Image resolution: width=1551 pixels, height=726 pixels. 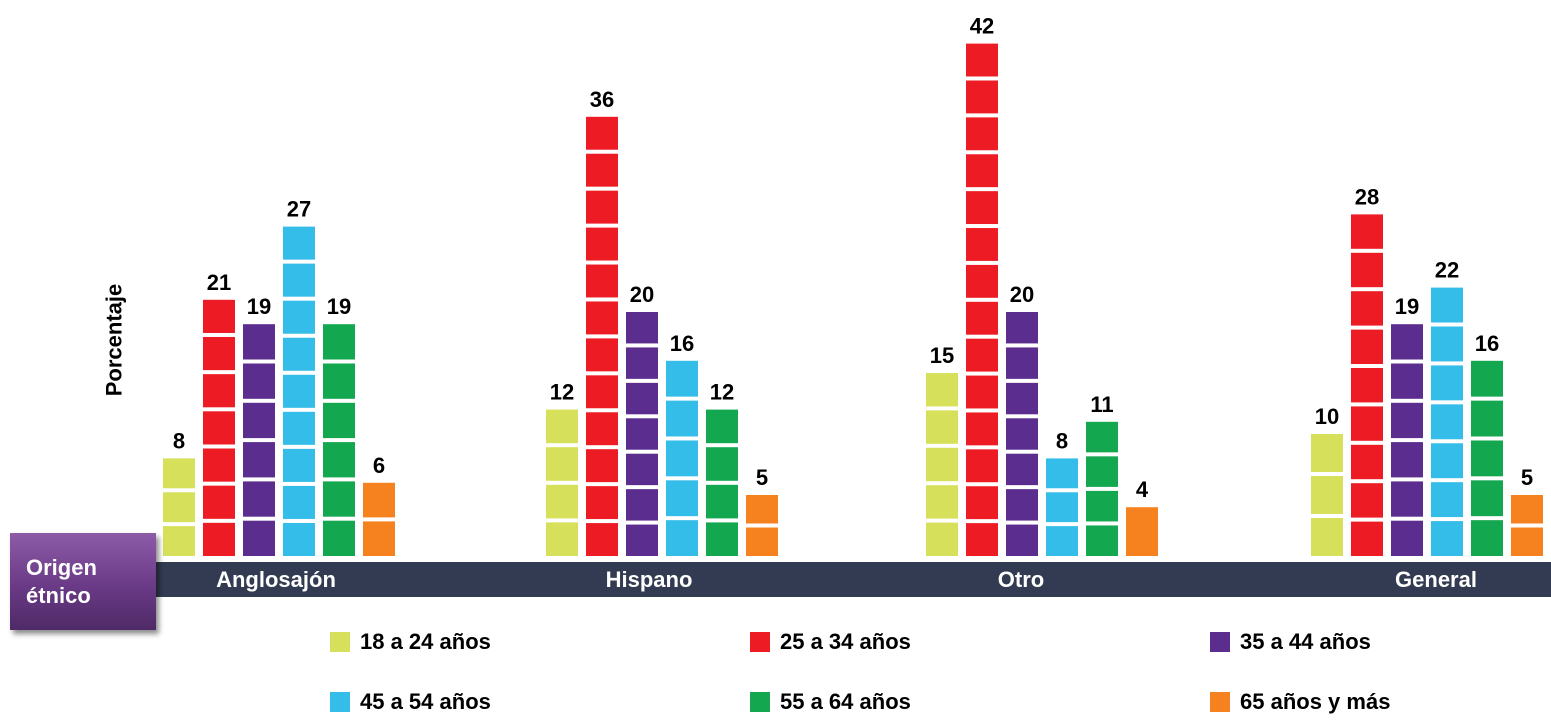 What do you see at coordinates (1436, 579) in the screenshot?
I see `category-label: General` at bounding box center [1436, 579].